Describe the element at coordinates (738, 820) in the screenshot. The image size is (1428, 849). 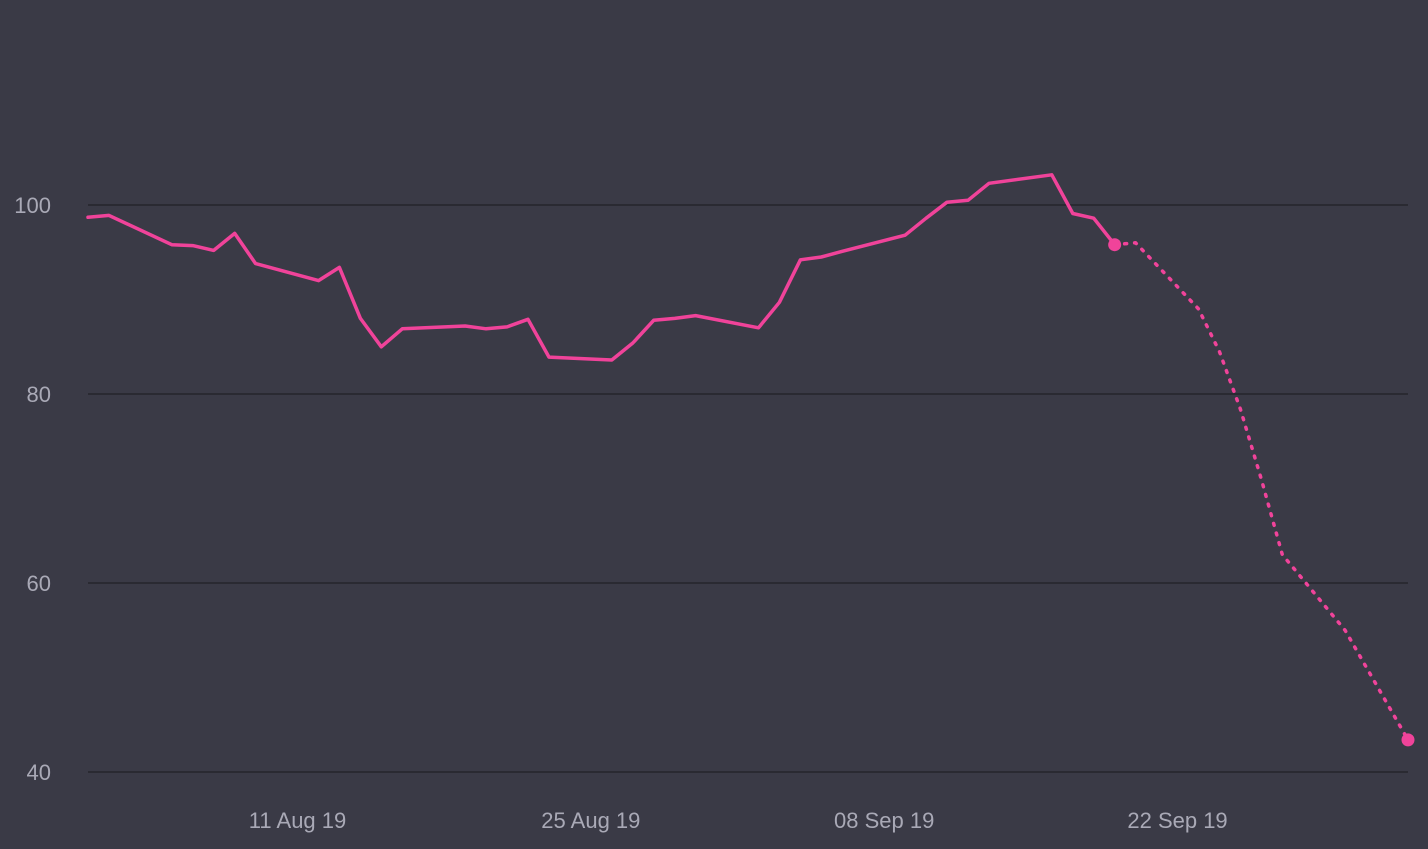
I see `x-axis: 11 Aug 19 25 Aug 19 08 Sep 19 22 Sep 19` at that location.